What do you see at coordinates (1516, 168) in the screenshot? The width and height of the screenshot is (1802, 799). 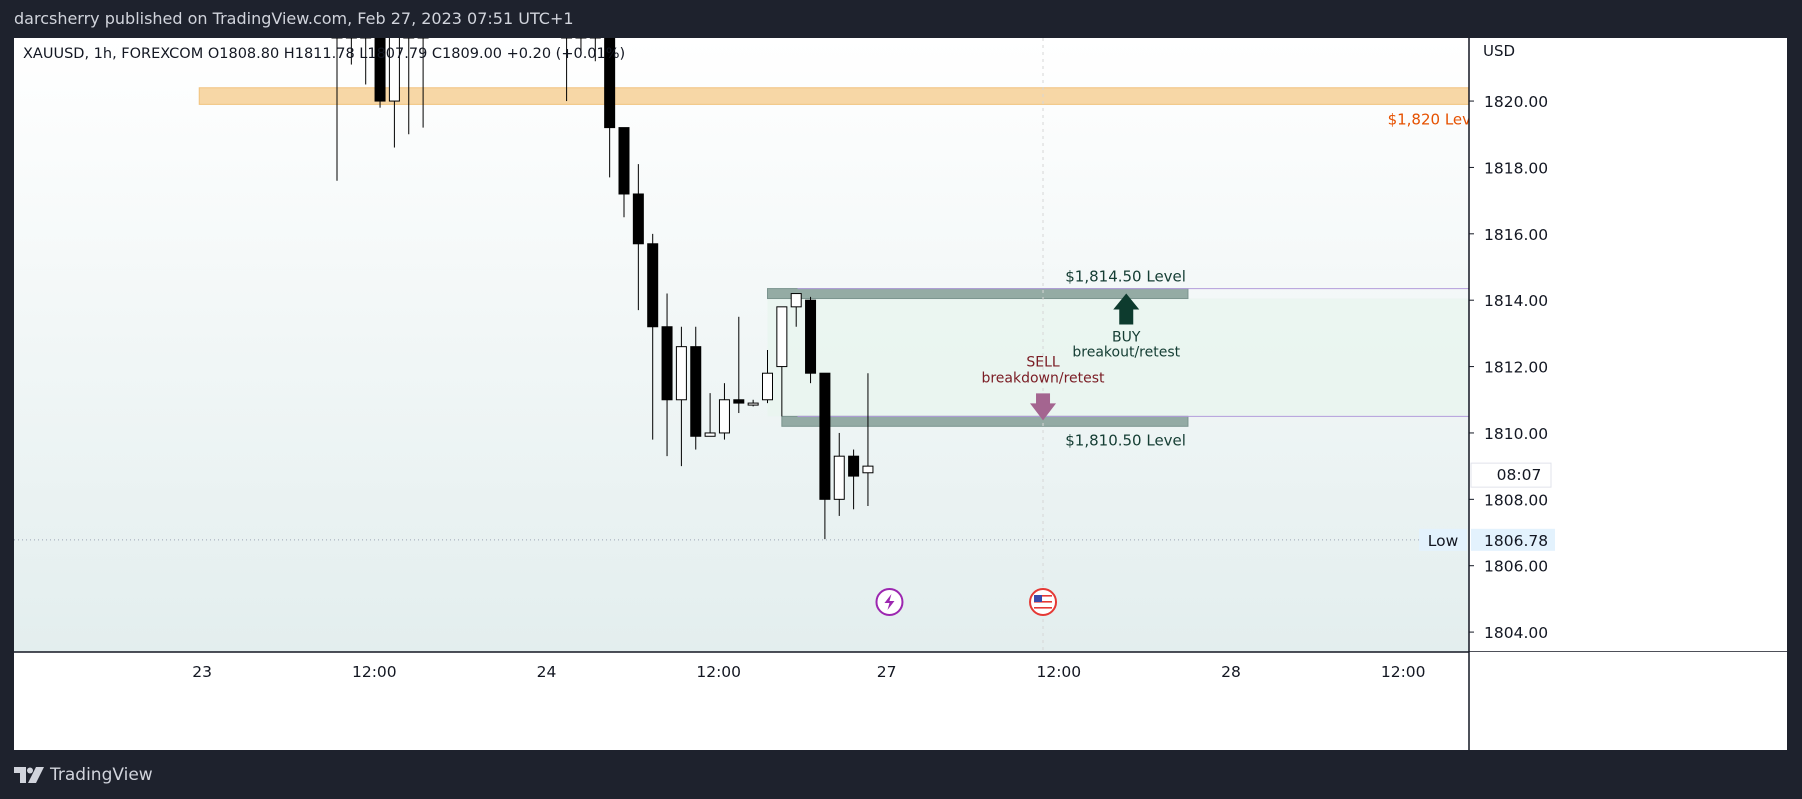 I see `y-tick-label: 1818.00` at bounding box center [1516, 168].